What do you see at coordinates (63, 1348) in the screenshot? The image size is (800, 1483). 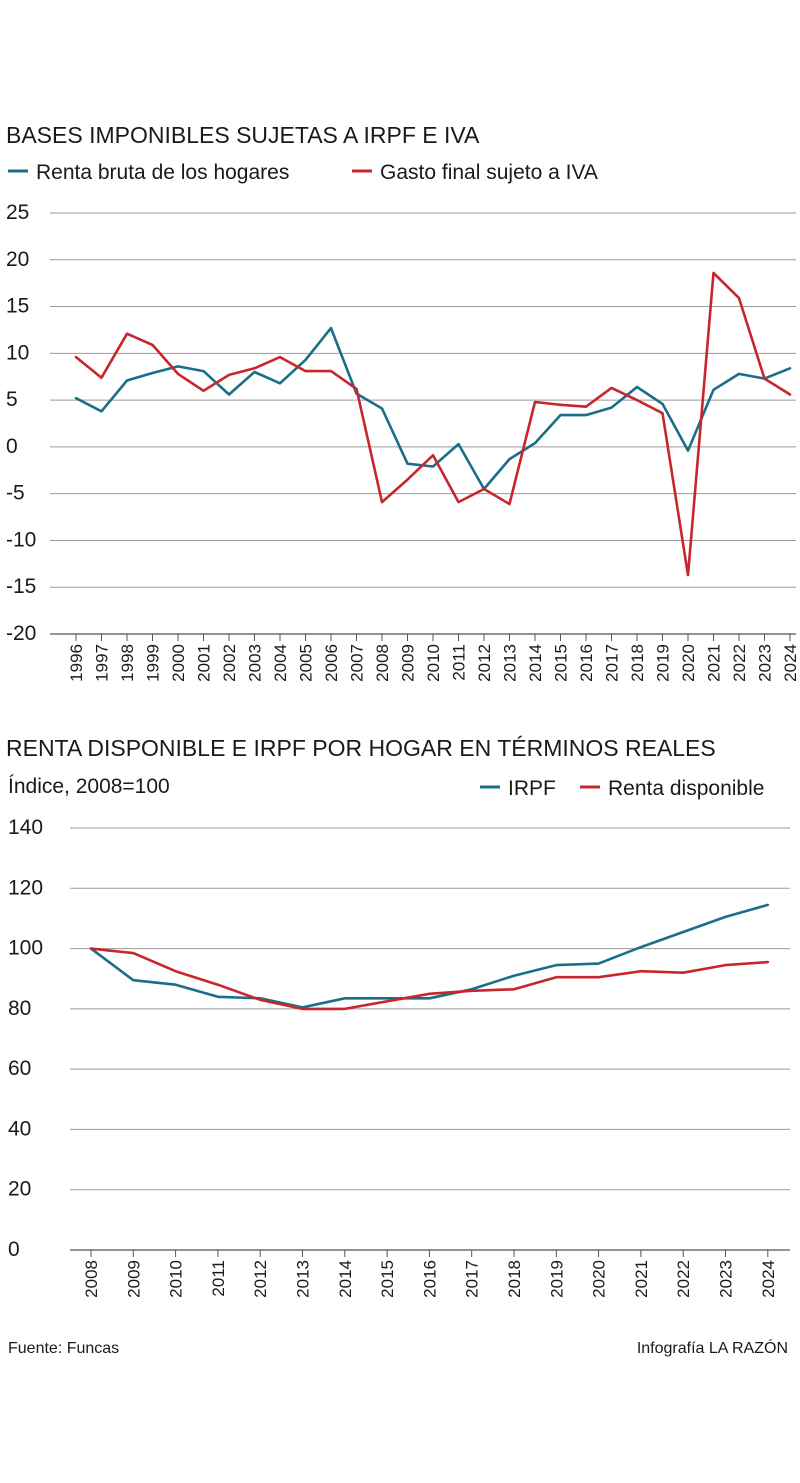 I see `source-note: Fuente: Funcas` at bounding box center [63, 1348].